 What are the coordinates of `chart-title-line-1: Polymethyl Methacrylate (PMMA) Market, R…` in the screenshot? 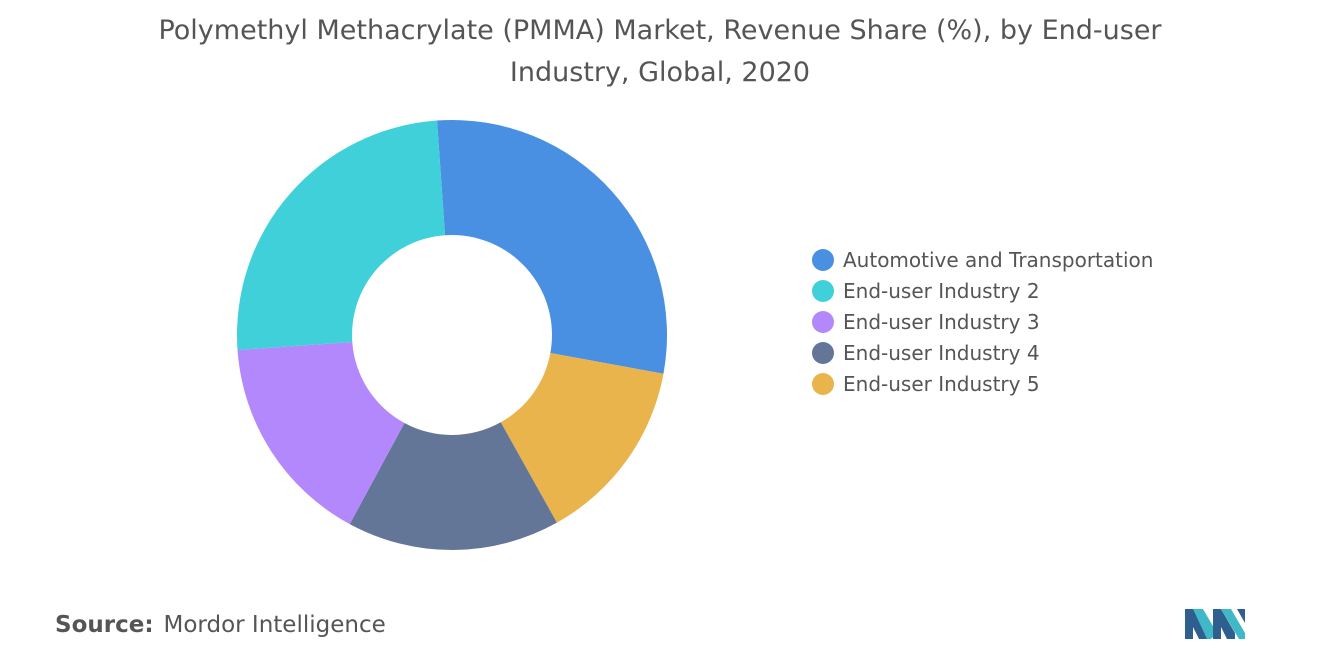 It's located at (660, 30).